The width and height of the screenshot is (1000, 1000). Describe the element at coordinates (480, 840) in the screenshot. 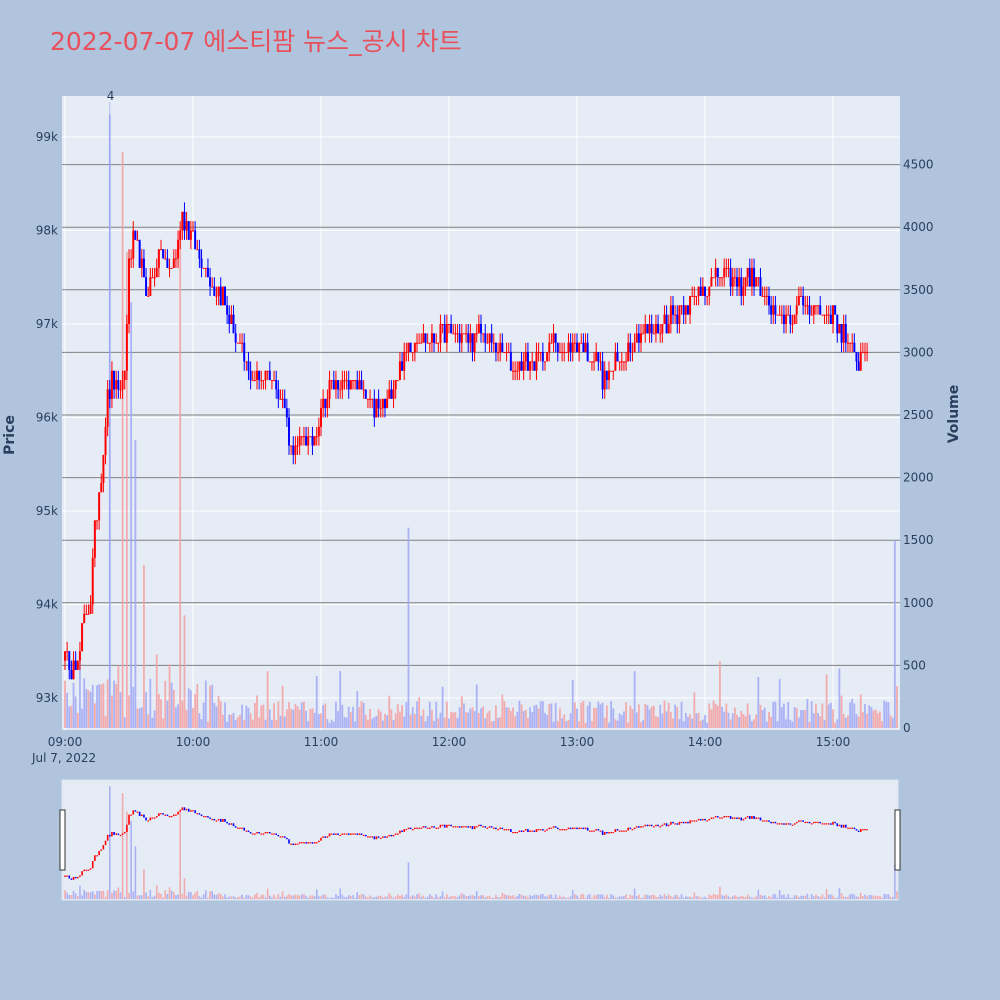

I see `range-slider-background` at that location.